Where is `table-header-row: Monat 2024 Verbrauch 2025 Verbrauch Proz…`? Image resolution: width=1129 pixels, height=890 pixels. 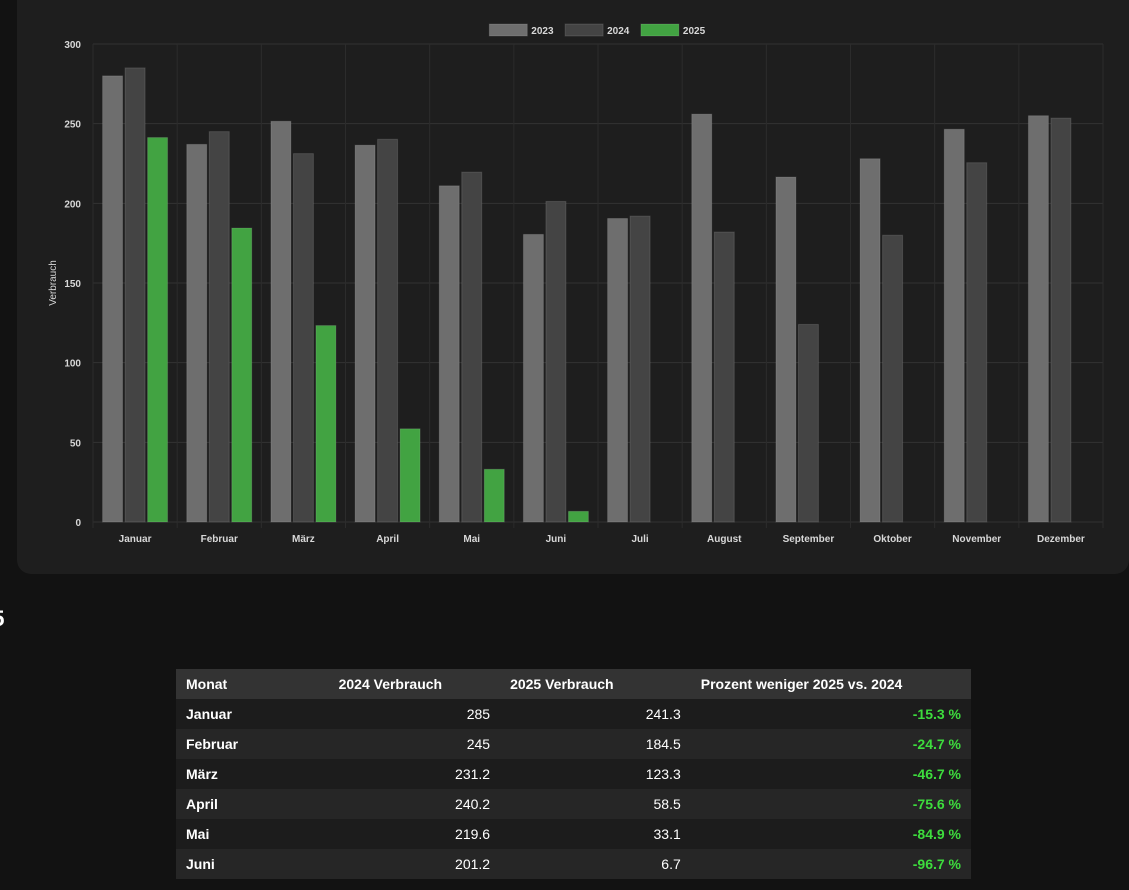
table-header-row: Monat 2024 Verbrauch 2025 Verbrauch Proz… is located at coordinates (573, 684).